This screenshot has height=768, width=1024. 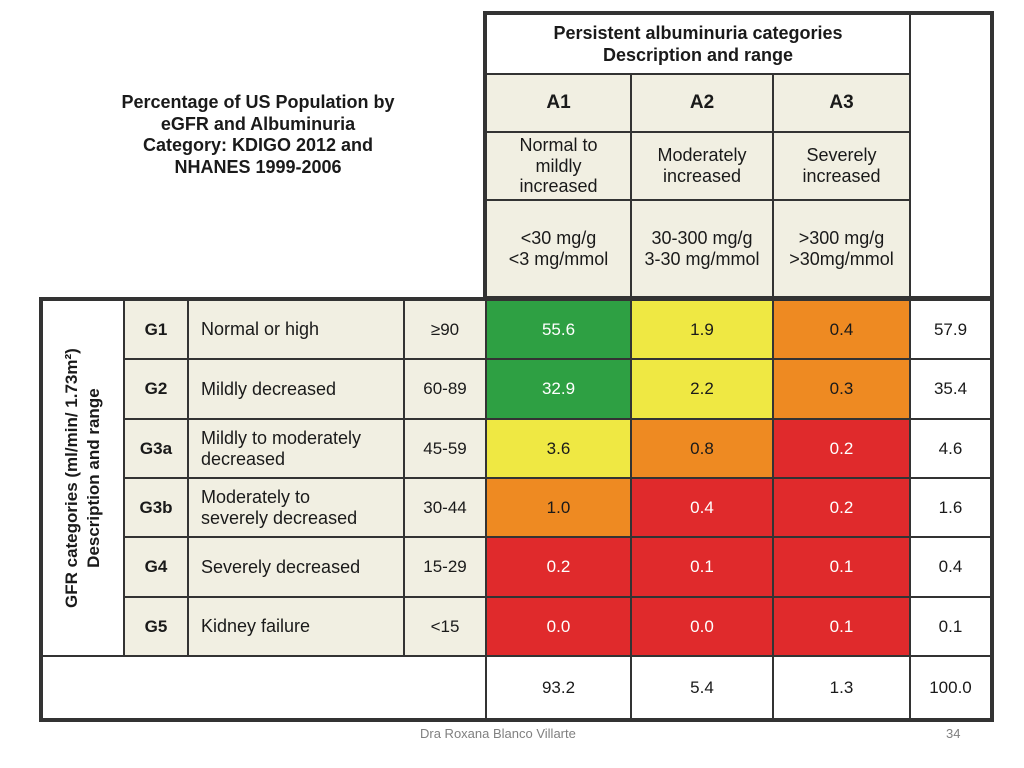 I want to click on category-desc-a2: Moderately increased, so click(x=702, y=166).